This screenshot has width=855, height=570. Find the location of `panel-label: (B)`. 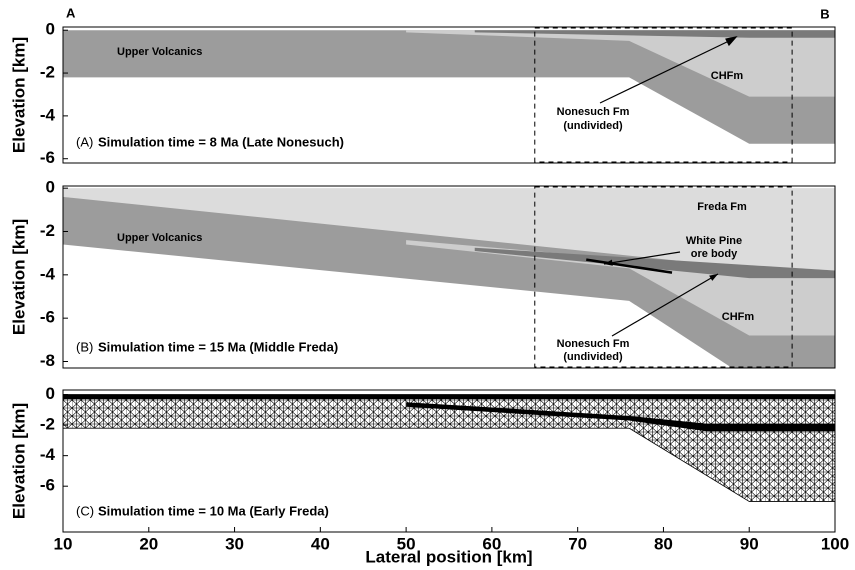

panel-label: (B) is located at coordinates (84, 346).